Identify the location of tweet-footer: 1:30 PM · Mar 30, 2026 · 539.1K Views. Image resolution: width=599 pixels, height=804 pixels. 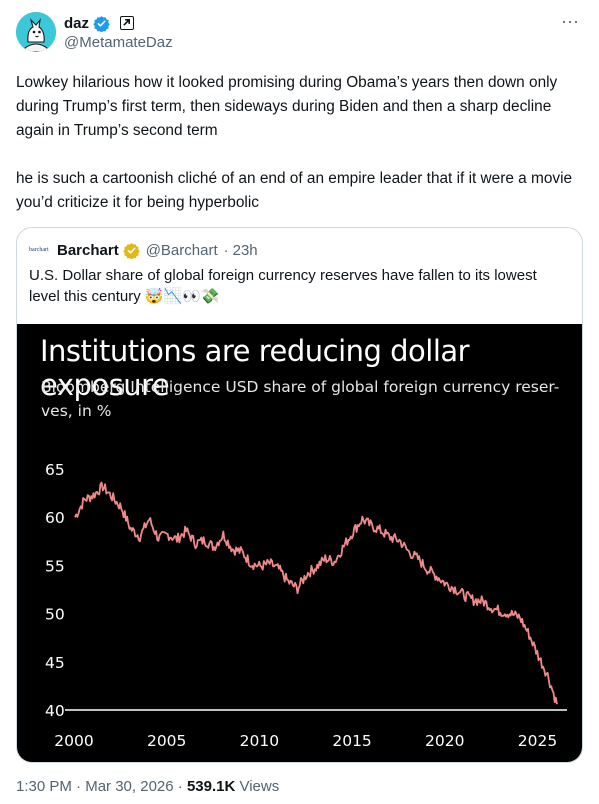
(147, 786).